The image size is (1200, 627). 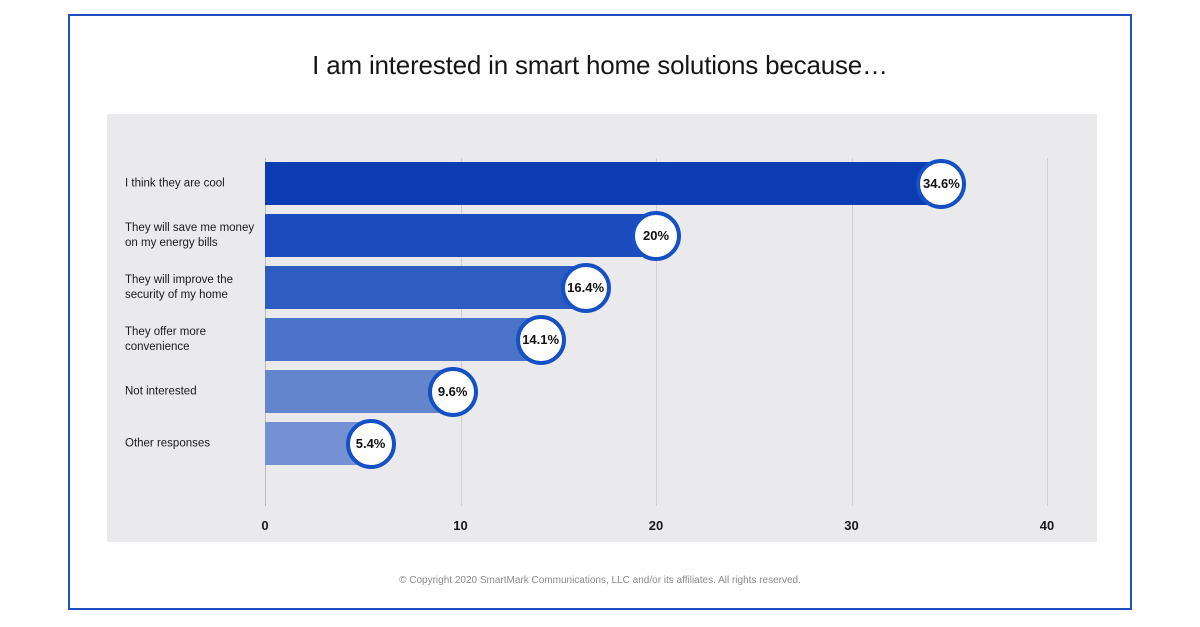 I want to click on bar-value-bubble: 9.6%, so click(x=452, y=391).